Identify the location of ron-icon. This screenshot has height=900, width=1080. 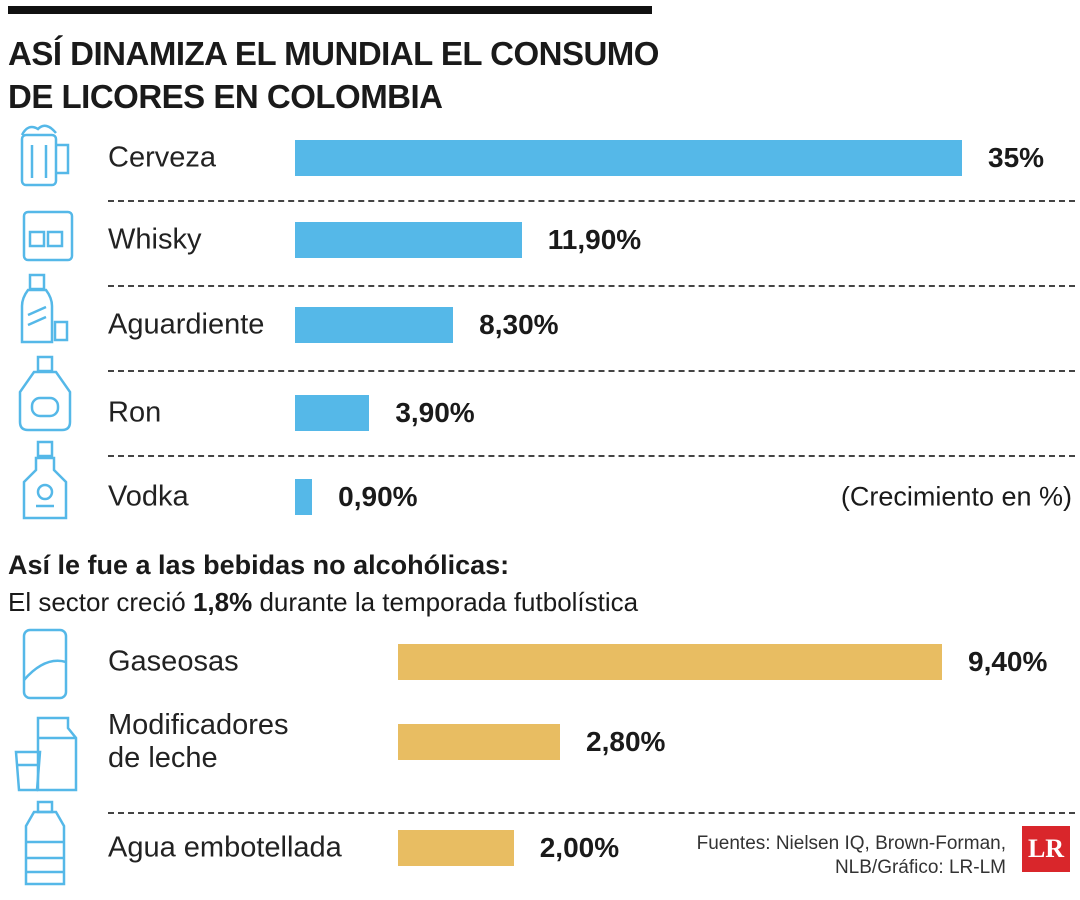
(45, 393).